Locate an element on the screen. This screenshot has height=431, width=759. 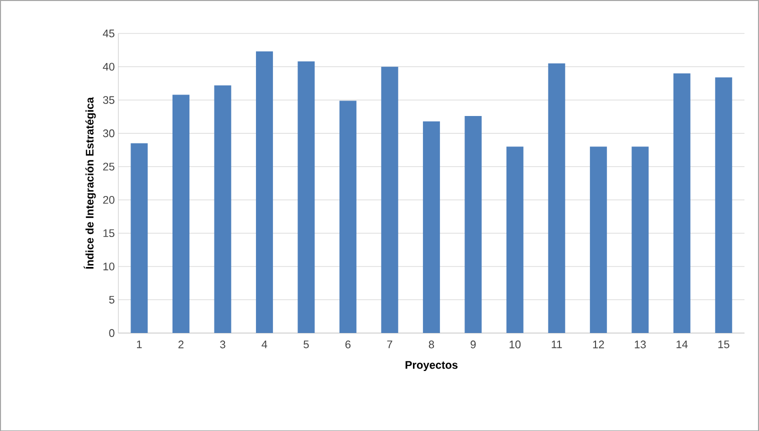
y-tick-label: 5 is located at coordinates (111, 300).